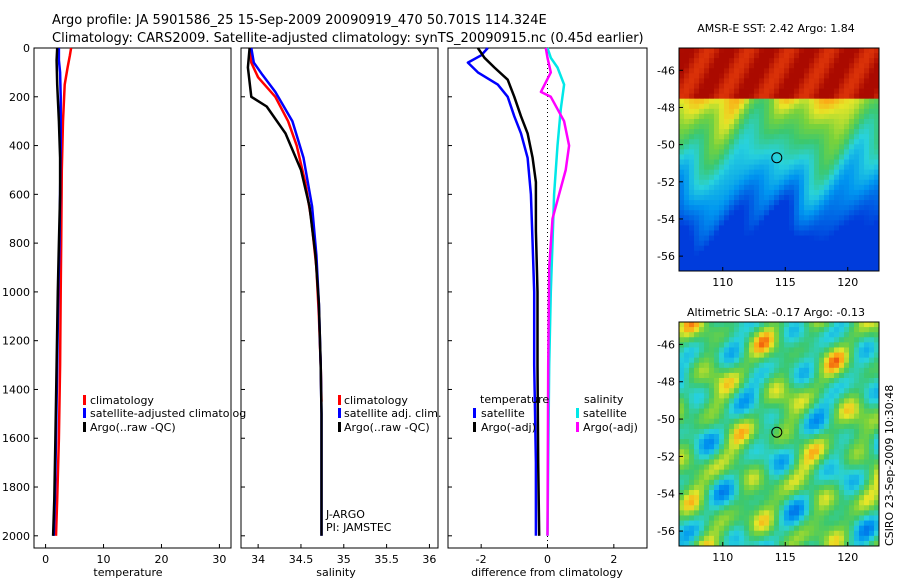  Describe the element at coordinates (847, 557) in the screenshot. I see `map-lon-tick-label: 120` at that location.